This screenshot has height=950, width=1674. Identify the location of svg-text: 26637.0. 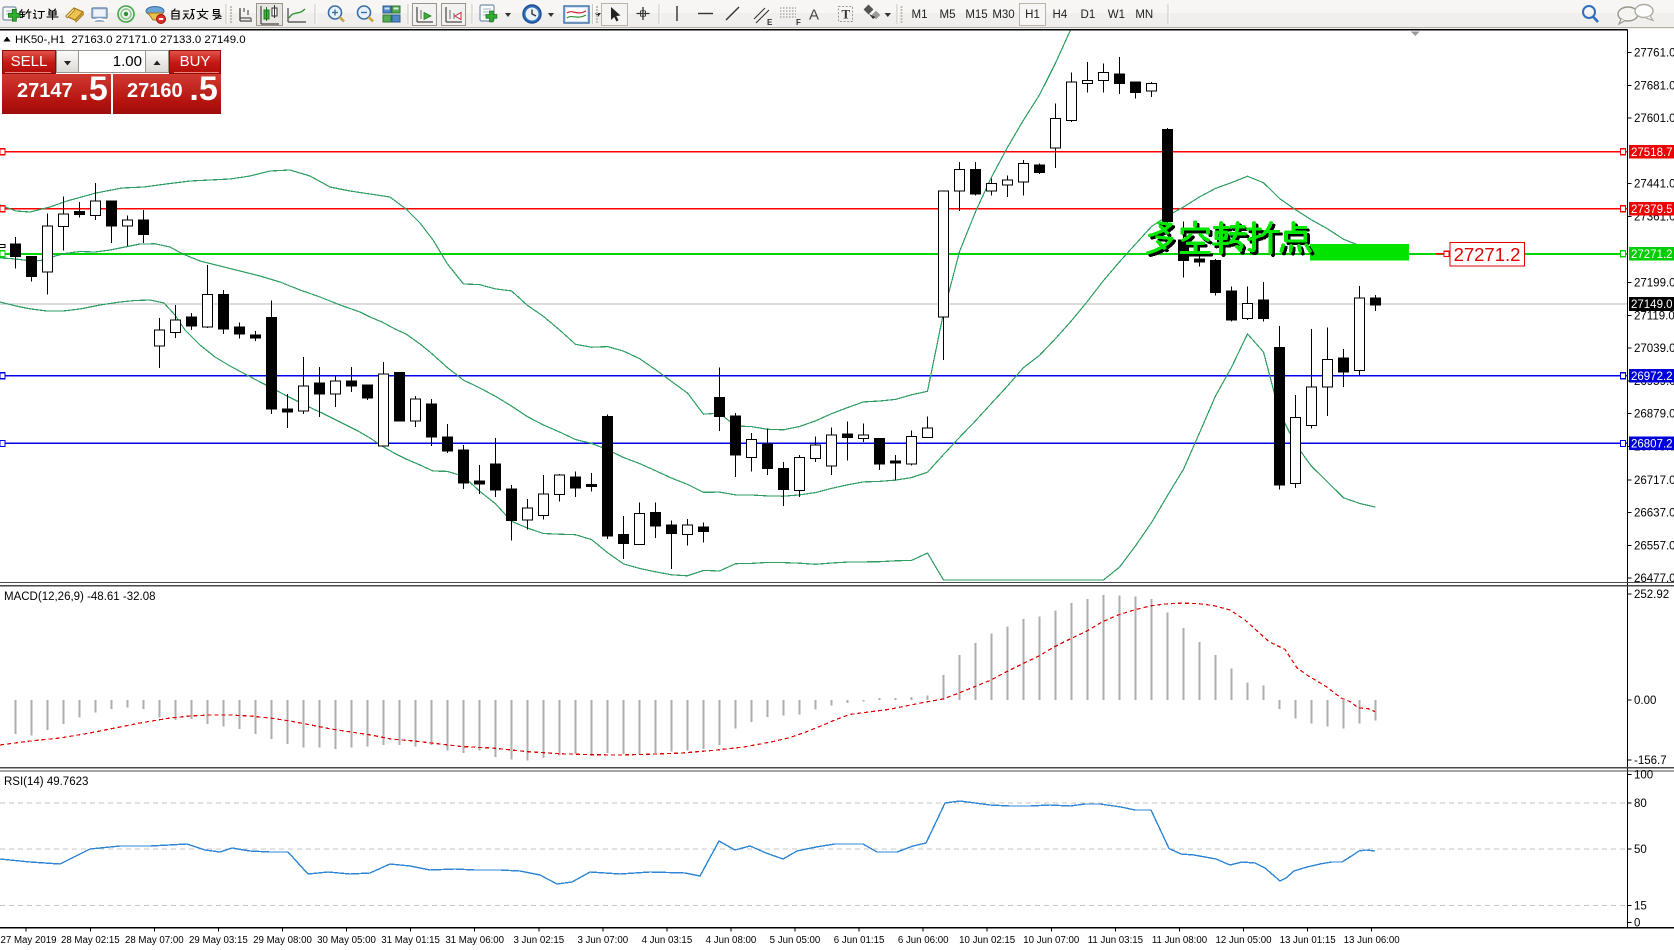
(1654, 514).